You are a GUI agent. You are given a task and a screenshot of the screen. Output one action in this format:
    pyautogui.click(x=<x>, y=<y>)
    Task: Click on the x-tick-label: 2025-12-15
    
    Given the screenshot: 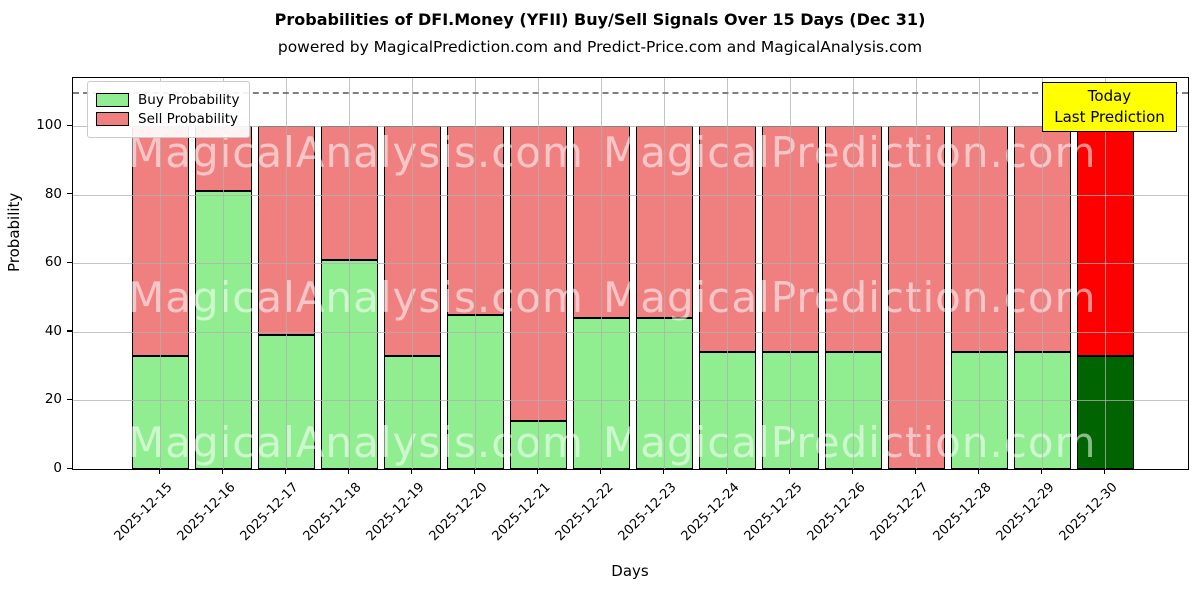 What is the action you would take?
    pyautogui.click(x=143, y=512)
    